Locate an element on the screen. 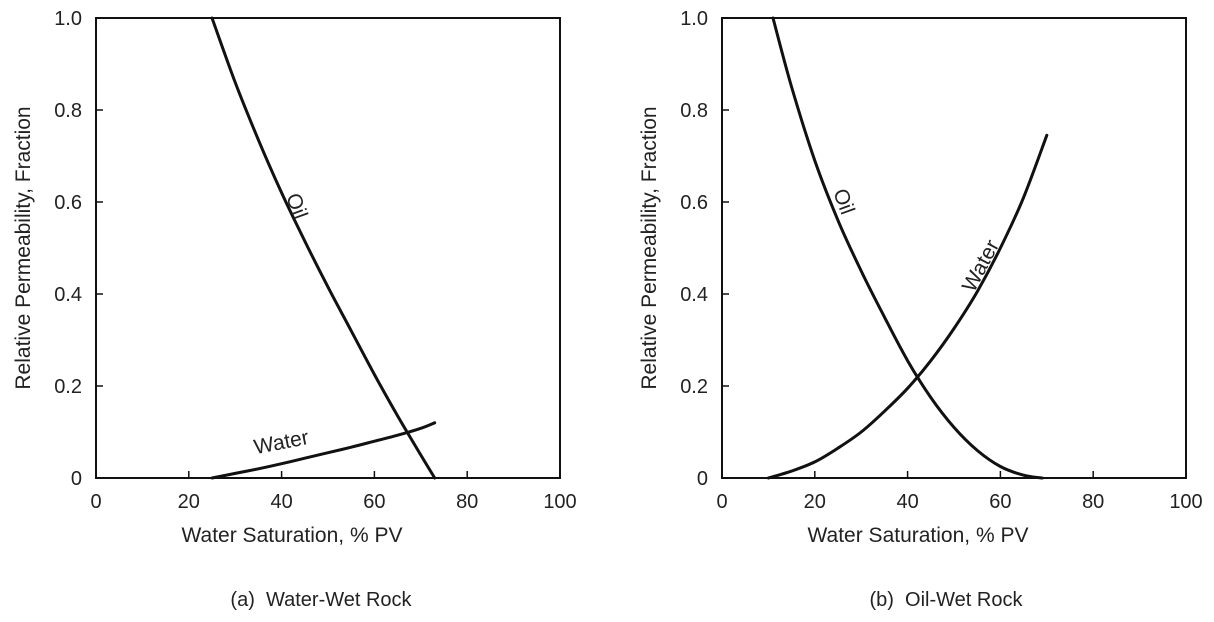 The width and height of the screenshot is (1214, 622). panel-caption: (a) Water-Wet Rock is located at coordinates (321, 600).